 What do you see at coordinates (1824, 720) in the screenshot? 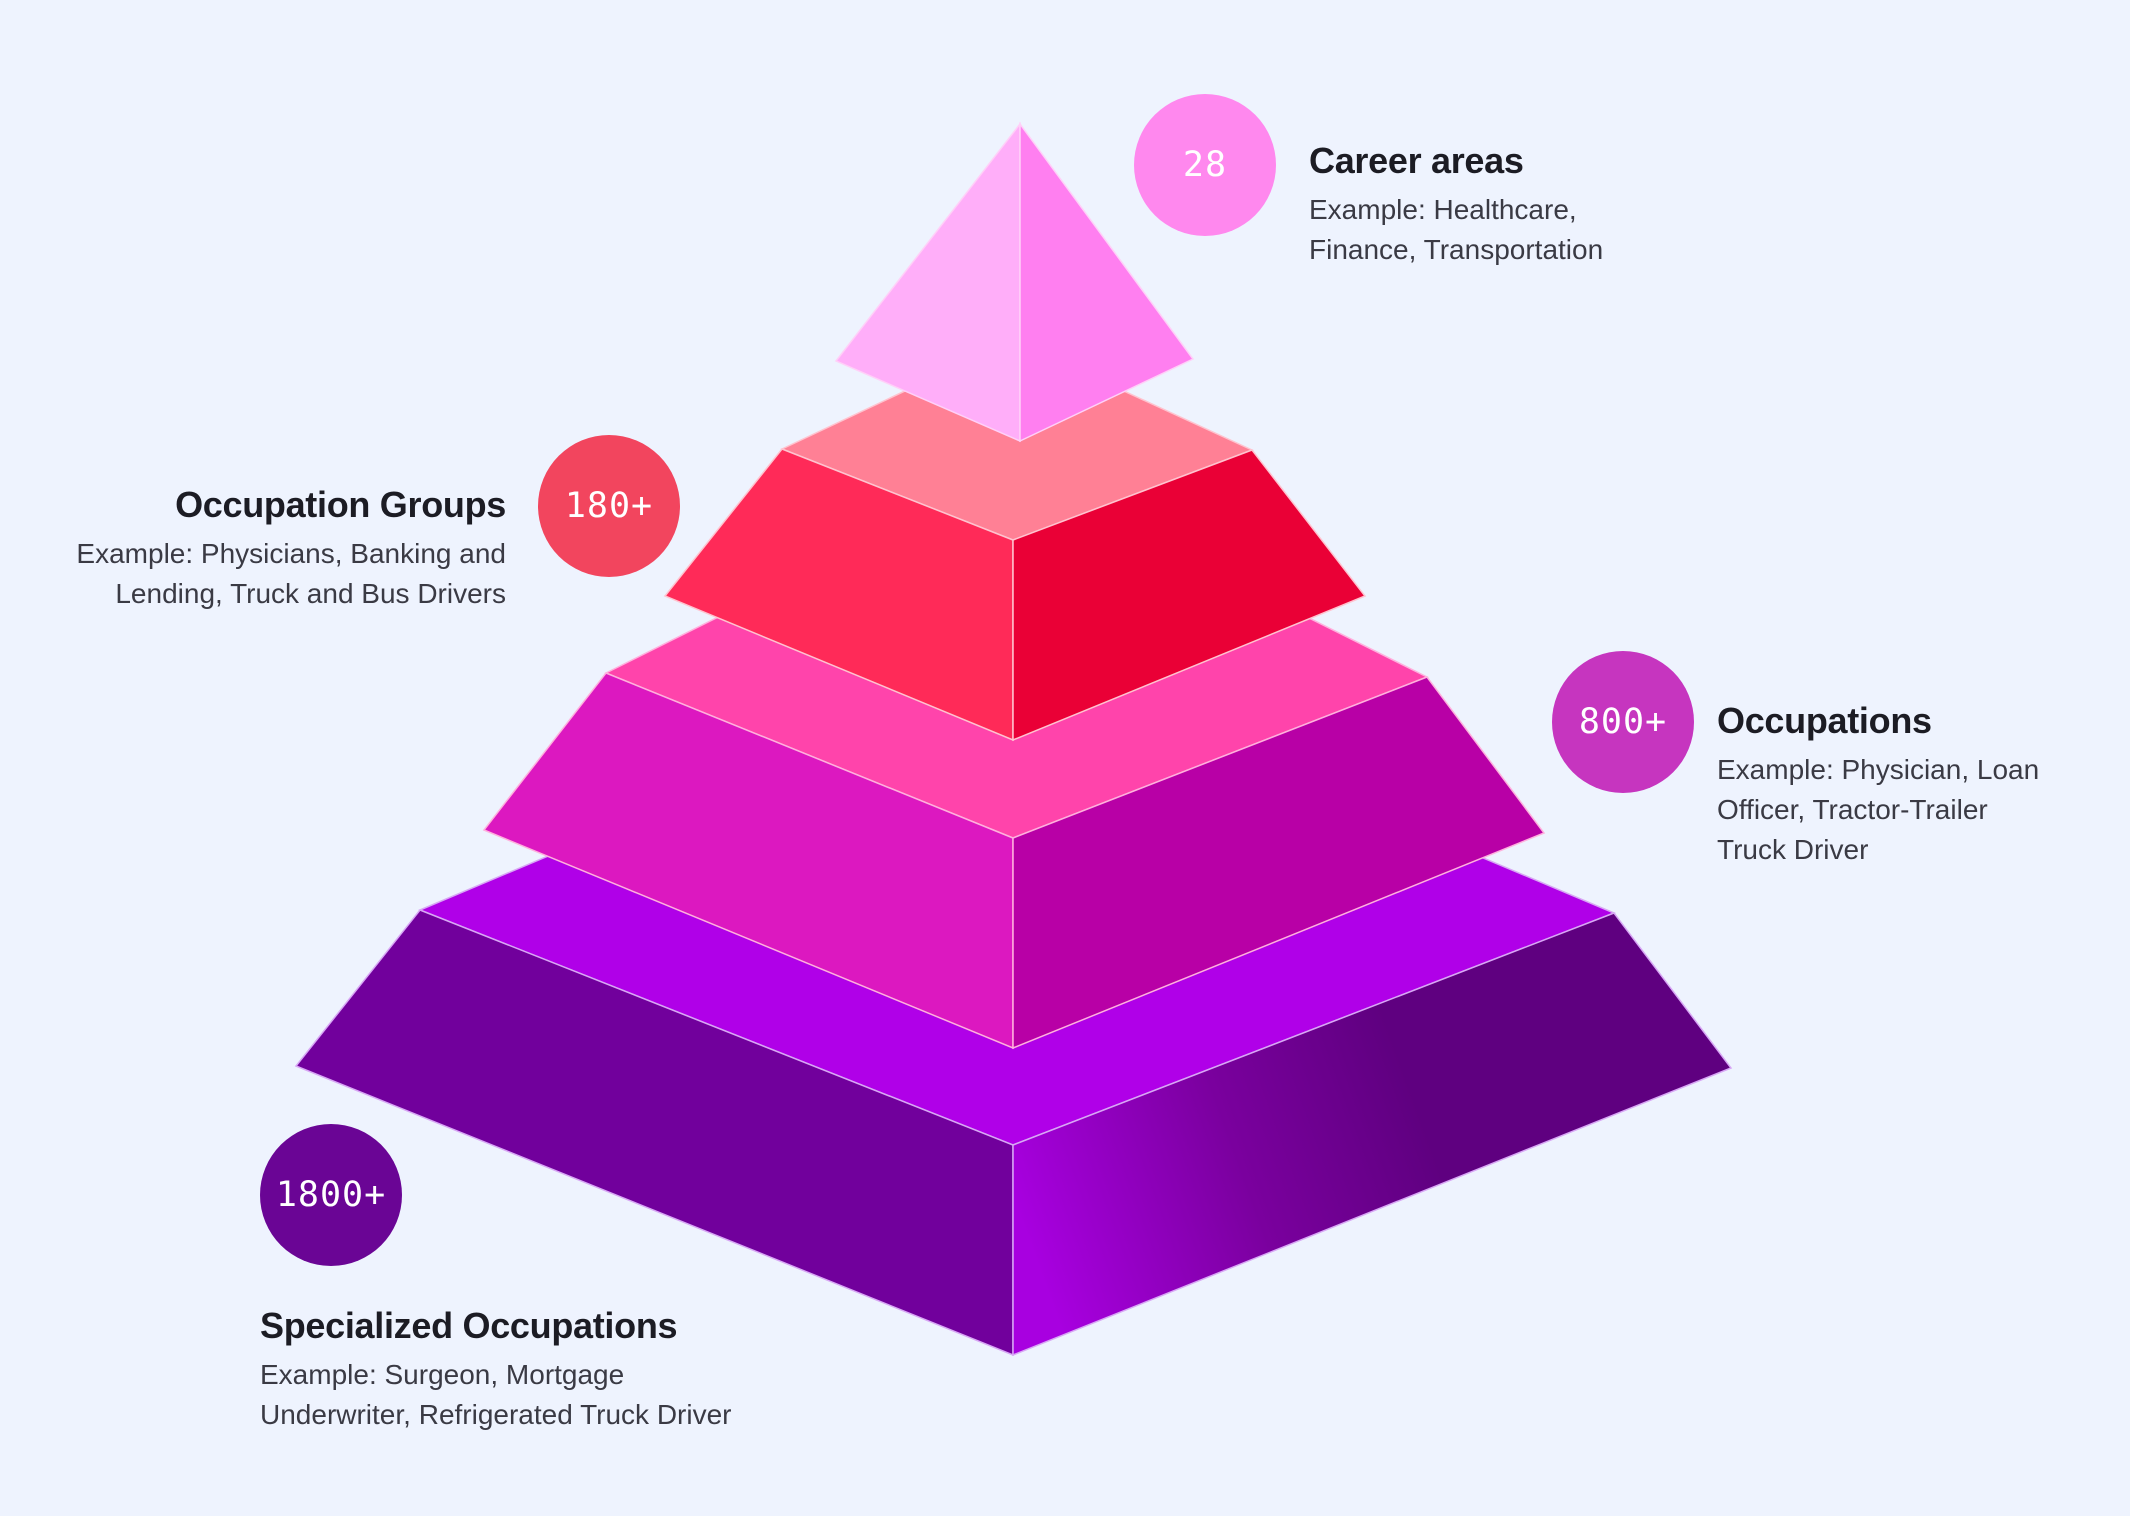
I see `occupations-title: Occupations` at bounding box center [1824, 720].